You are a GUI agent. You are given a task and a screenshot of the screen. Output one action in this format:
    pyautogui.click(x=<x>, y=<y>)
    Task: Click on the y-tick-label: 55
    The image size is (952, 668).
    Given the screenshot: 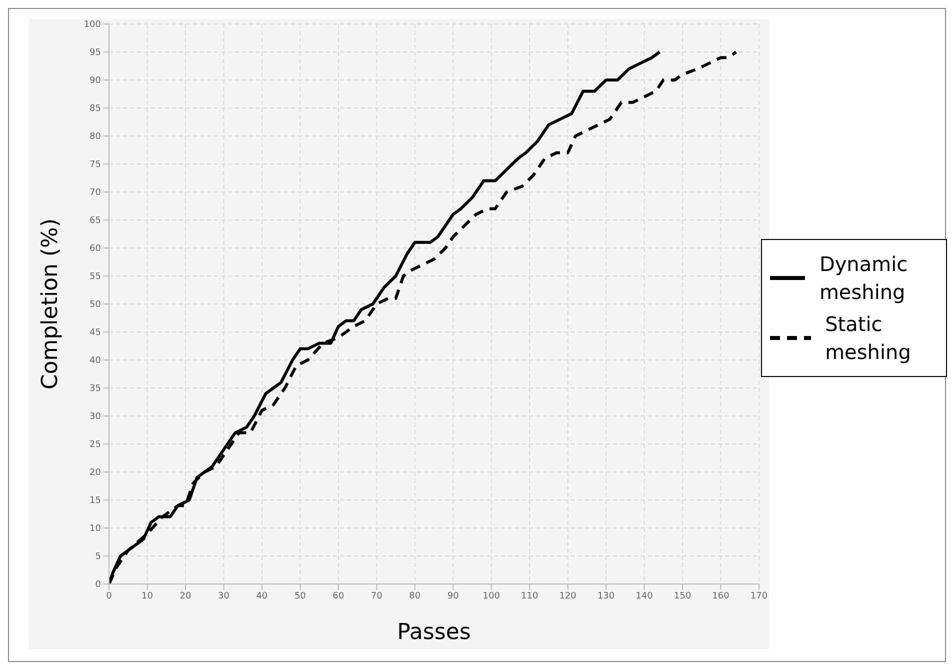 What is the action you would take?
    pyautogui.click(x=95, y=277)
    